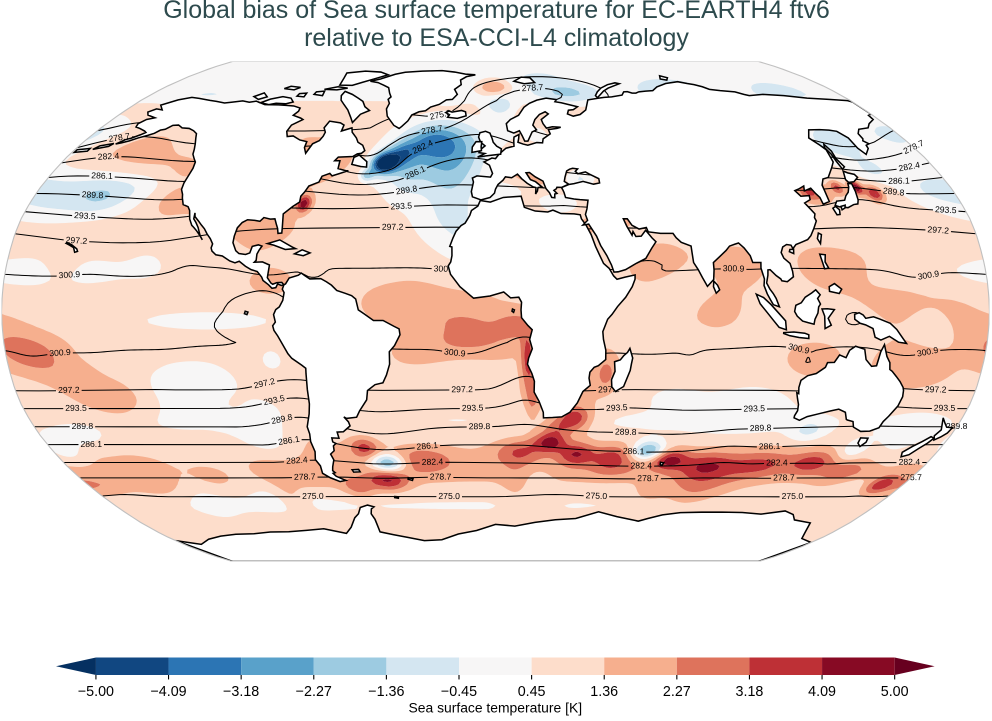  Describe the element at coordinates (96, 692) in the screenshot. I see `svg-text: −5.00` at that location.